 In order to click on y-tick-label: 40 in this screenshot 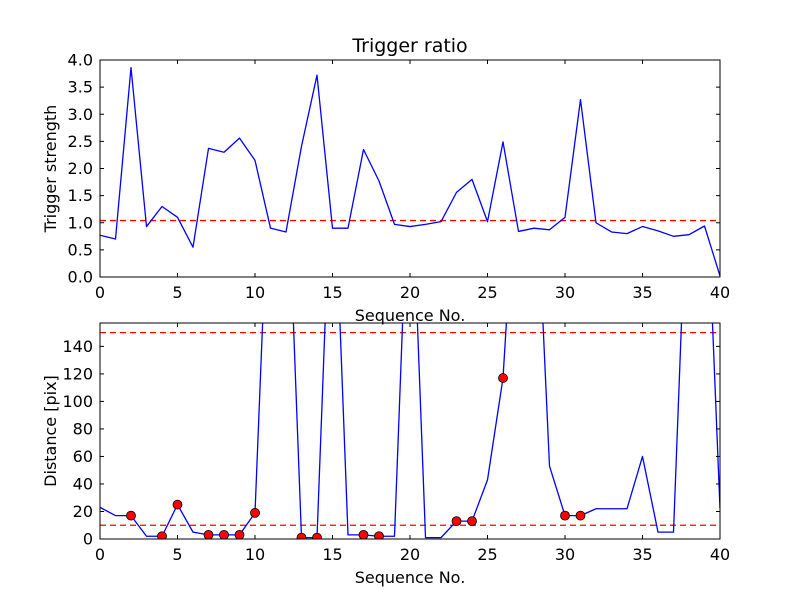, I will do `click(83, 483)`.